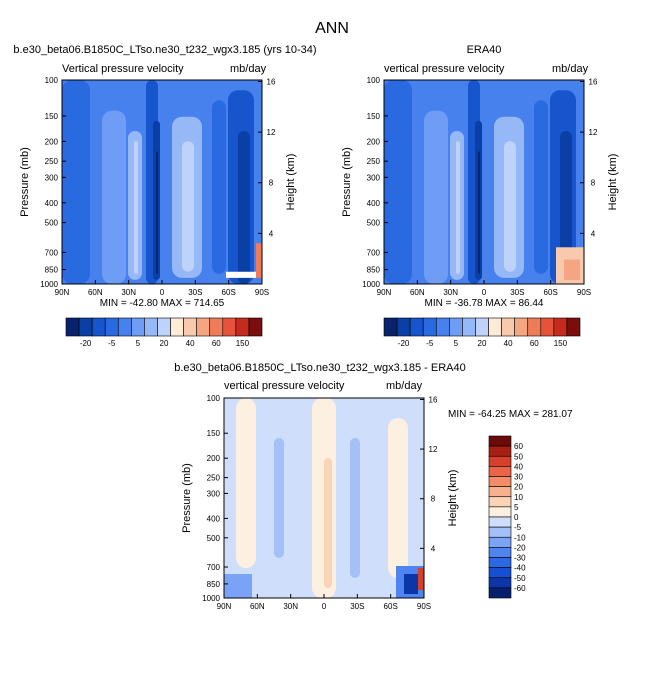  What do you see at coordinates (482, 343) in the screenshot?
I see `panel2-colorbar-label: 20` at bounding box center [482, 343].